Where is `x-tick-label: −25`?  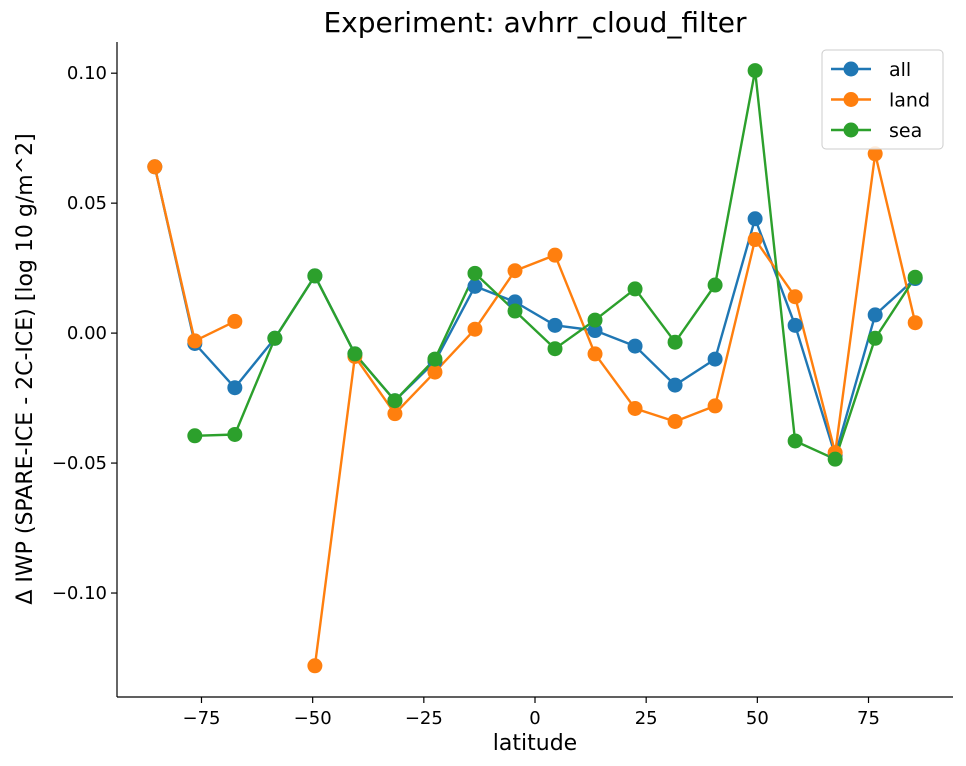
x-tick-label: −25 is located at coordinates (424, 718).